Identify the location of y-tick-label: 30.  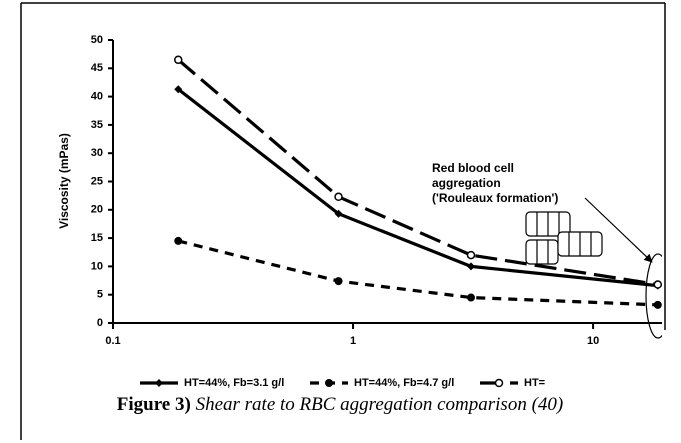
(97, 153).